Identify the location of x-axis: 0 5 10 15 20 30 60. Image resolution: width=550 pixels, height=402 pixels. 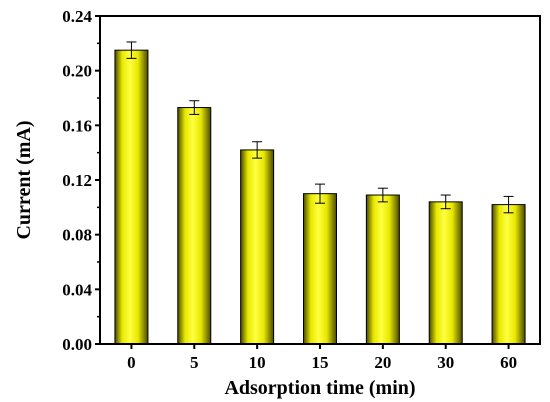
(322, 358).